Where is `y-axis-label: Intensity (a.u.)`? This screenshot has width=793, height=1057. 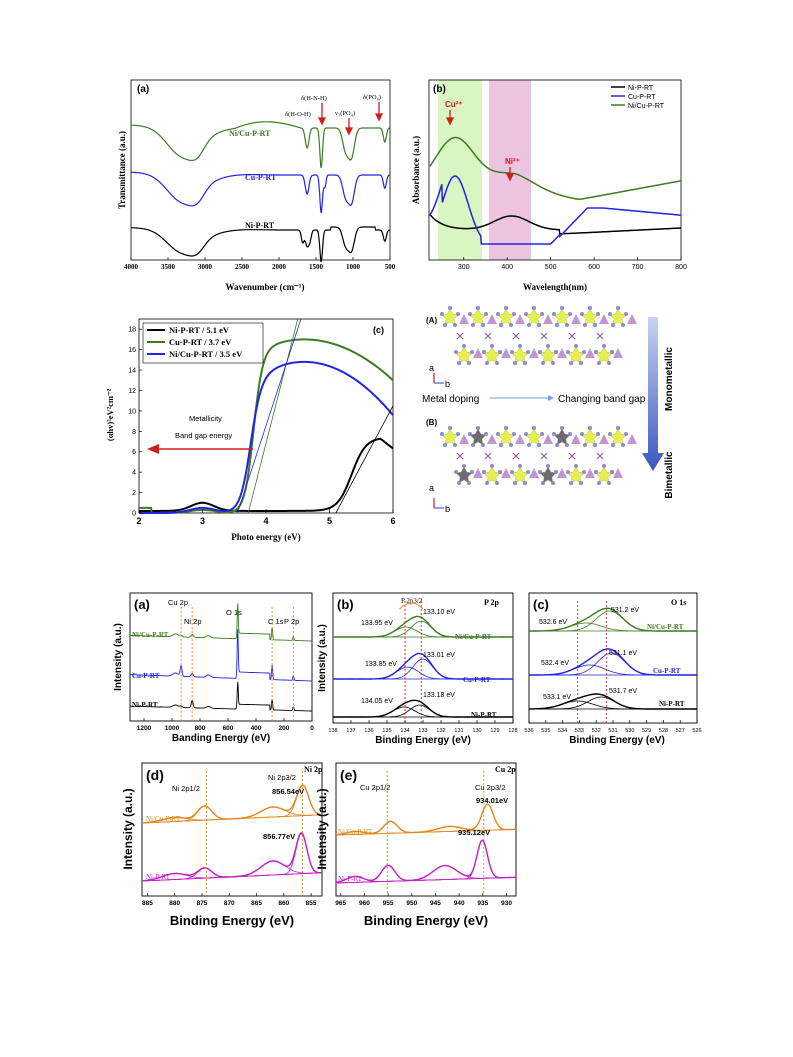
y-axis-label: Intensity (a.u.) is located at coordinates (322, 658).